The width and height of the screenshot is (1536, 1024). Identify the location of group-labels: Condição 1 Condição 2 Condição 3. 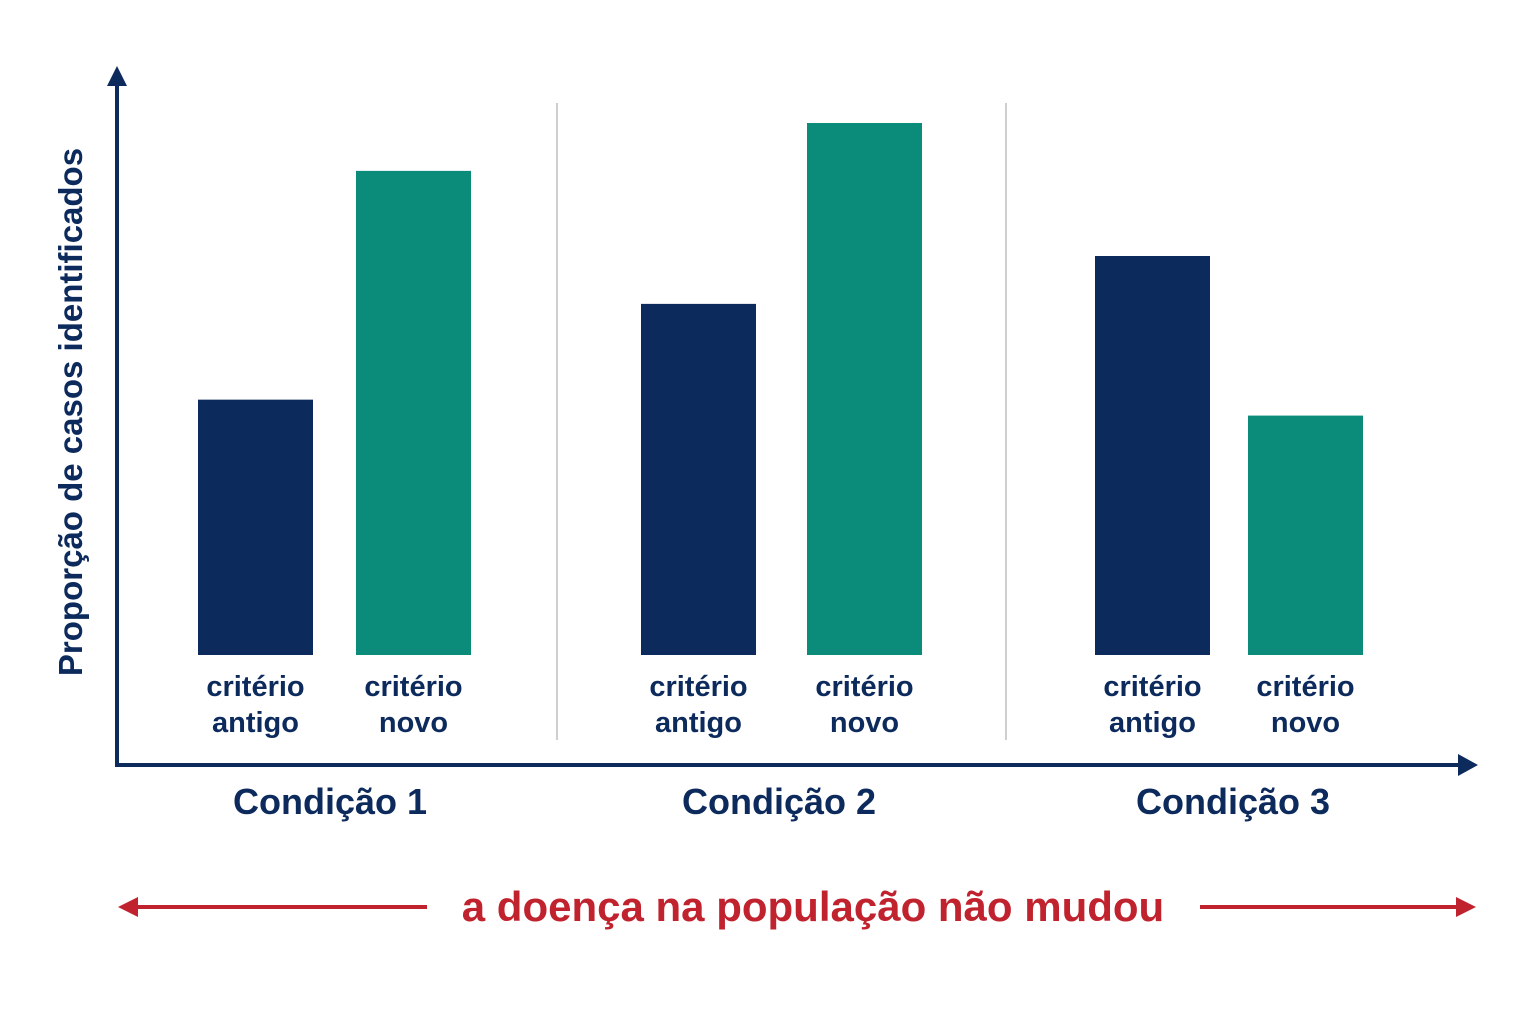
(781, 801).